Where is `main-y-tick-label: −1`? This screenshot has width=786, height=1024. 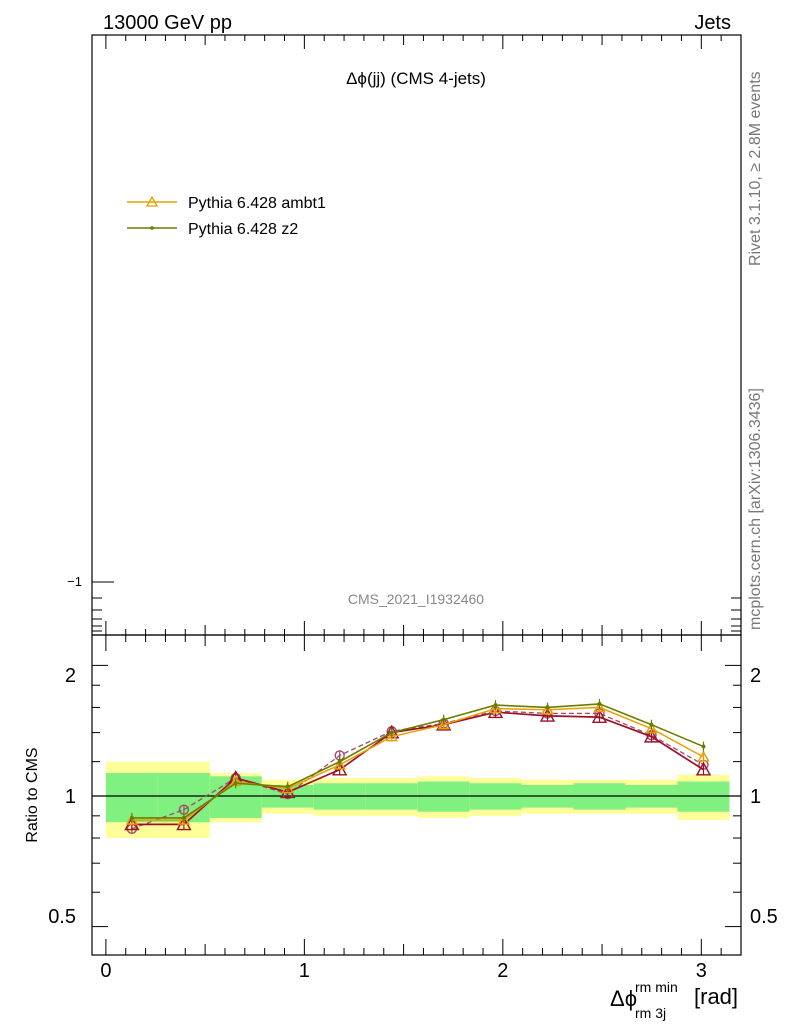
main-y-tick-label: −1 is located at coordinates (74, 581).